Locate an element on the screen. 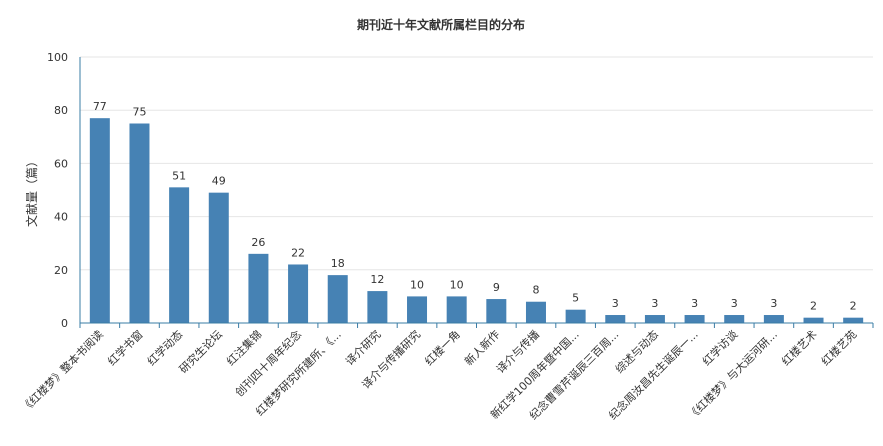 Image resolution: width=883 pixels, height=446 pixels. y-tick-label: 0 is located at coordinates (64, 323).